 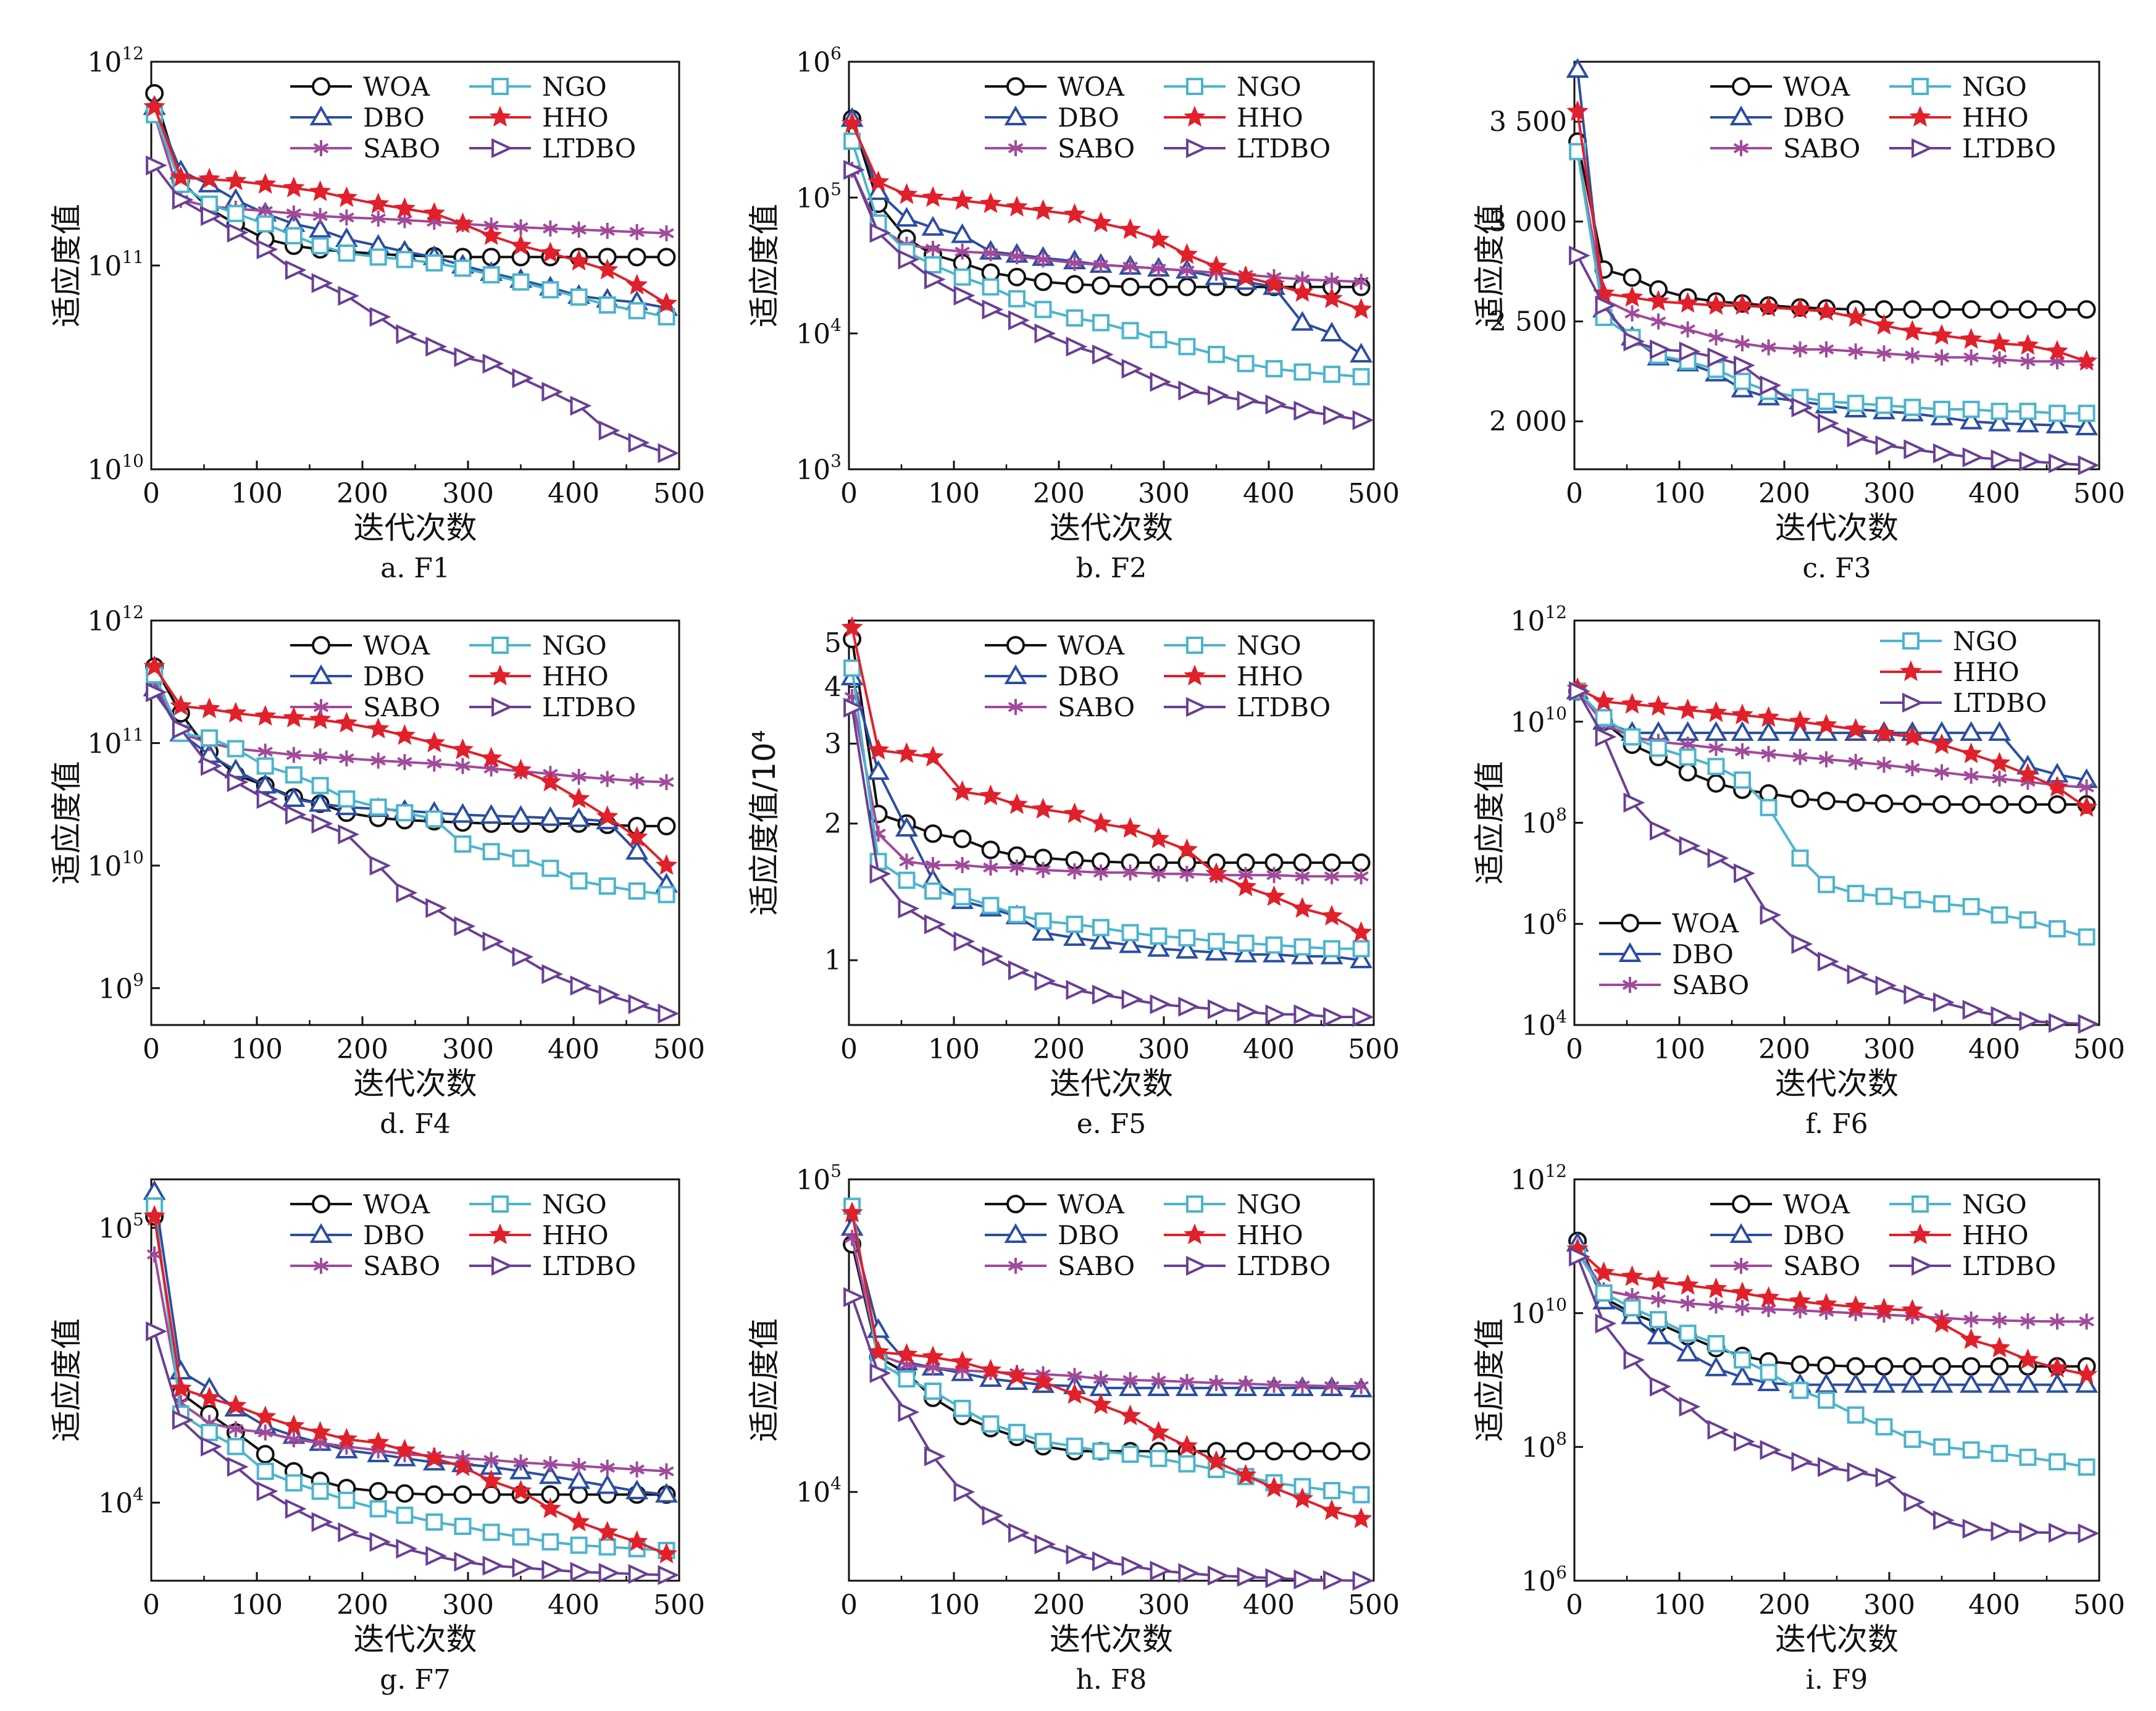 What do you see at coordinates (1112, 1124) in the screenshot?
I see `panel-caption: e. F5` at bounding box center [1112, 1124].